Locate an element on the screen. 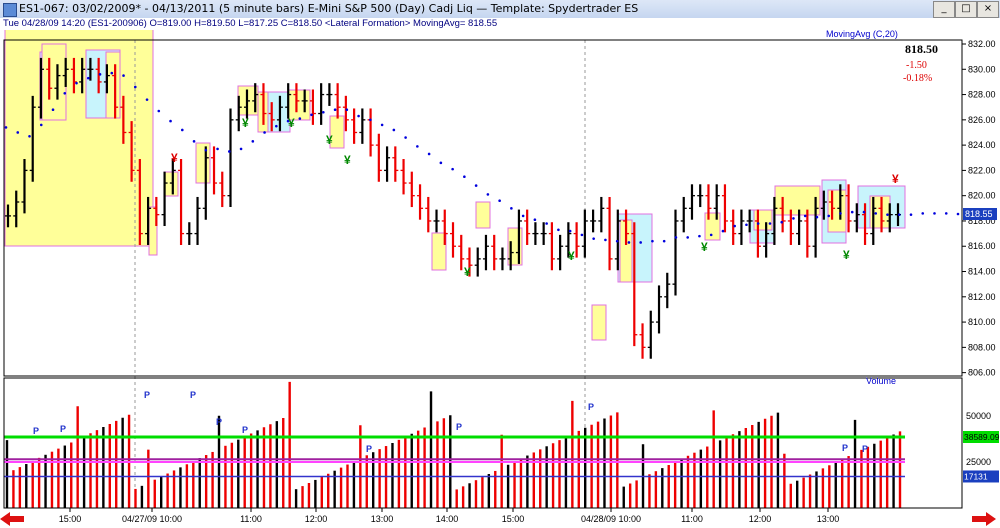 This screenshot has width=1000, height=528. price-tick-label: 818.00 is located at coordinates (982, 221).